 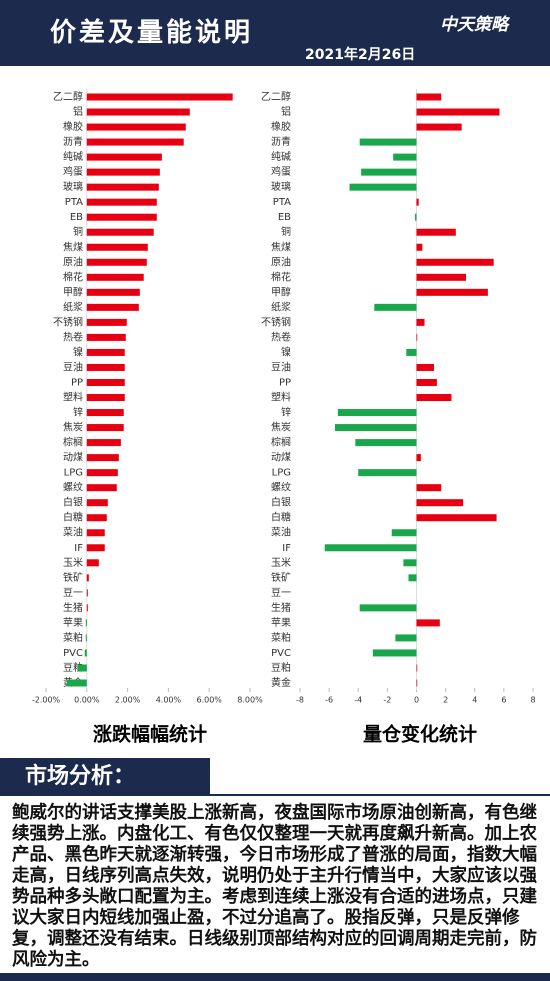 I want to click on x-tick-label: 2, so click(x=445, y=700).